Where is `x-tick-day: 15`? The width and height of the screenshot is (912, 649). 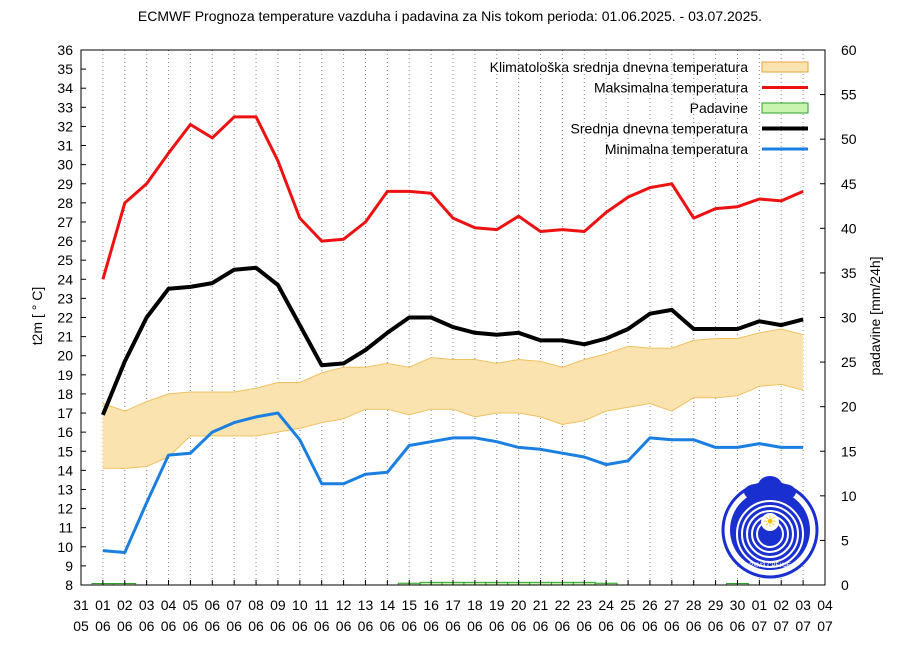 x-tick-day: 15 is located at coordinates (409, 605).